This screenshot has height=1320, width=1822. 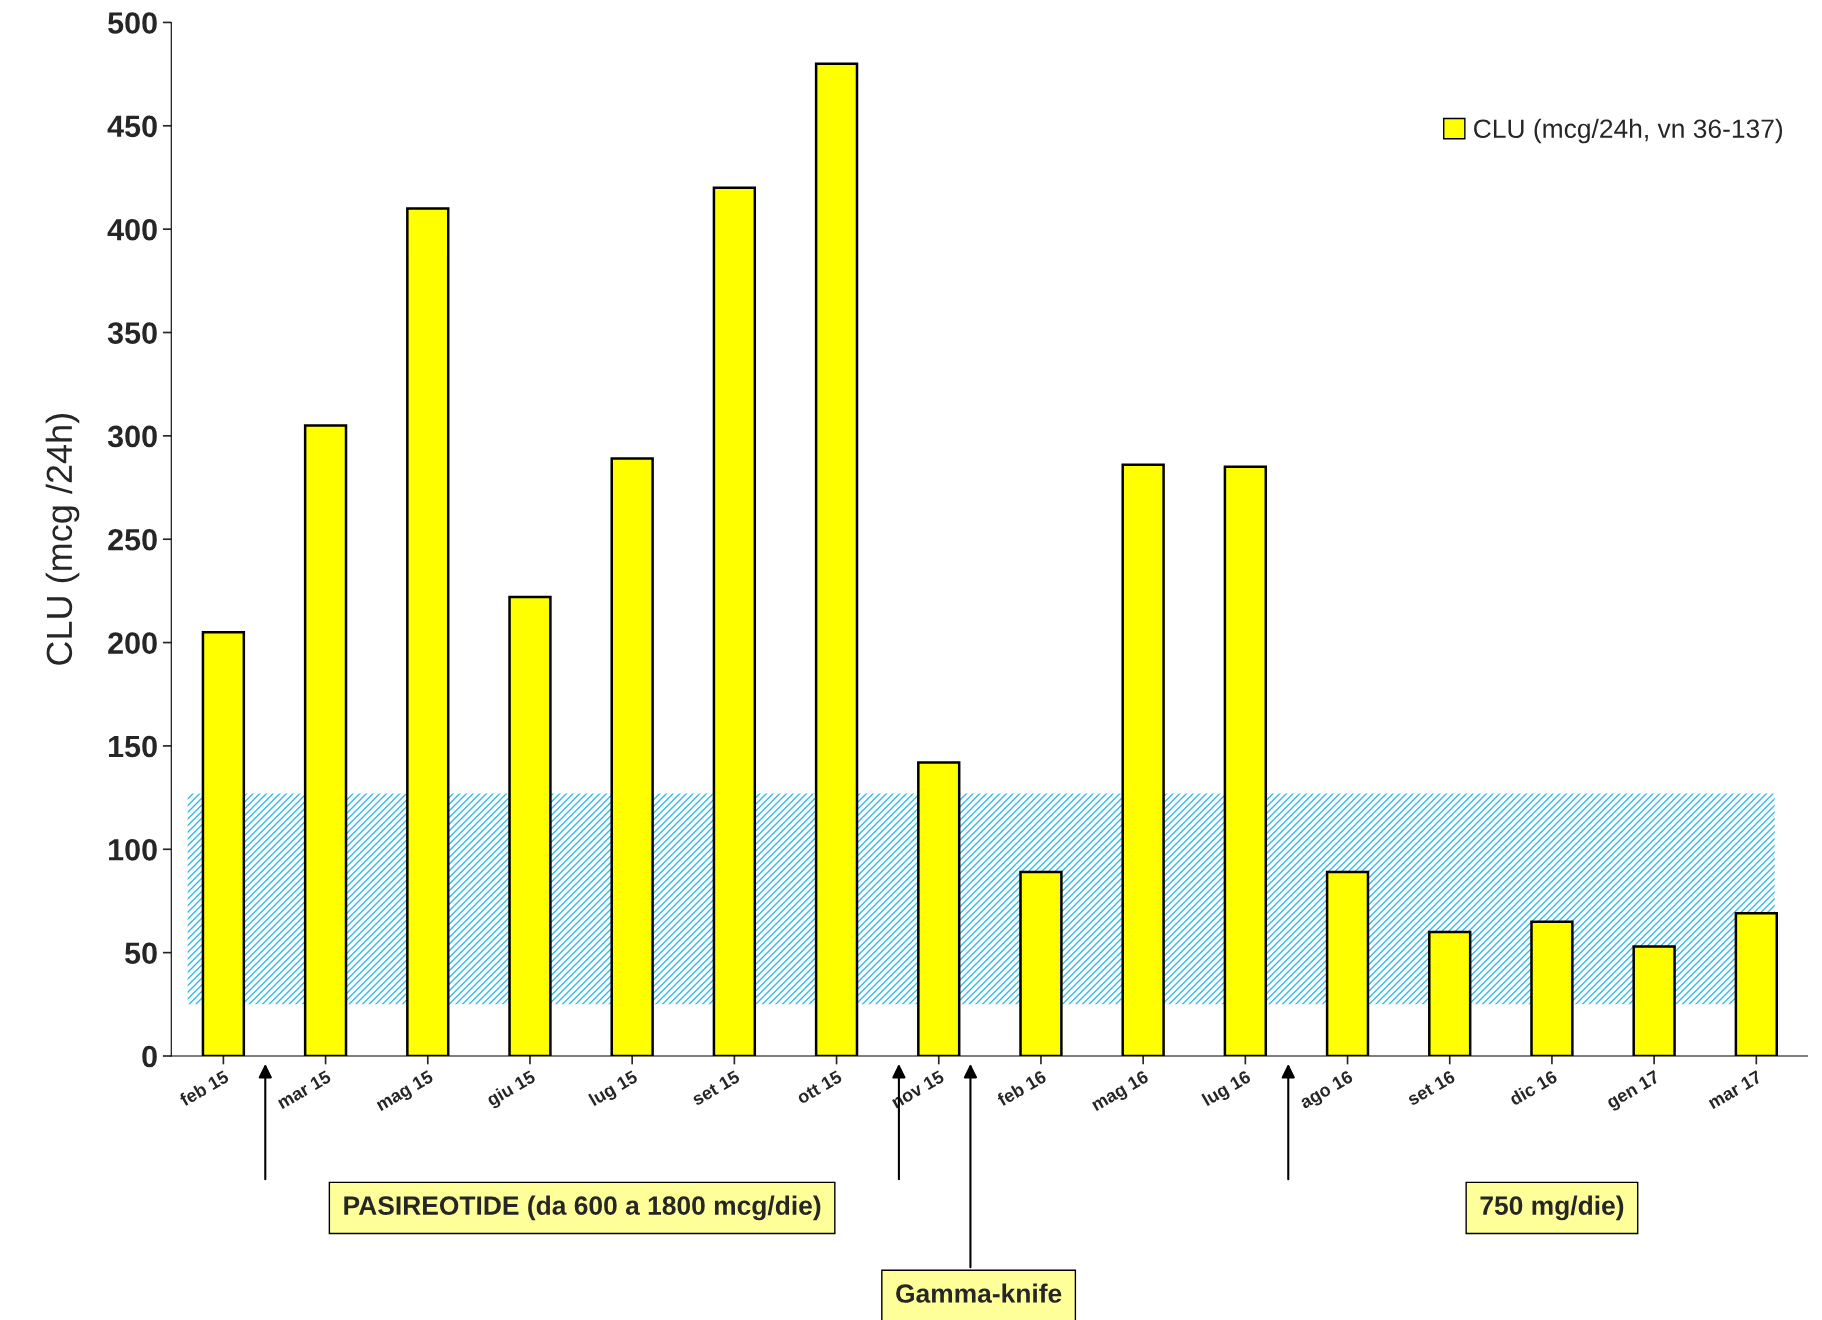 What do you see at coordinates (1022, 1088) in the screenshot?
I see `x-tick-label: feb 16` at bounding box center [1022, 1088].